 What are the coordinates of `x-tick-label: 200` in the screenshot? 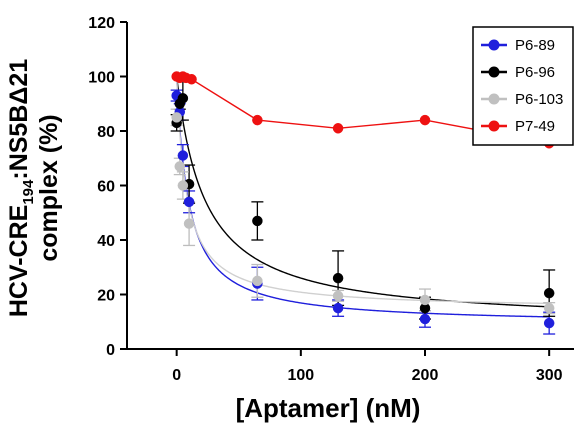 It's located at (425, 375).